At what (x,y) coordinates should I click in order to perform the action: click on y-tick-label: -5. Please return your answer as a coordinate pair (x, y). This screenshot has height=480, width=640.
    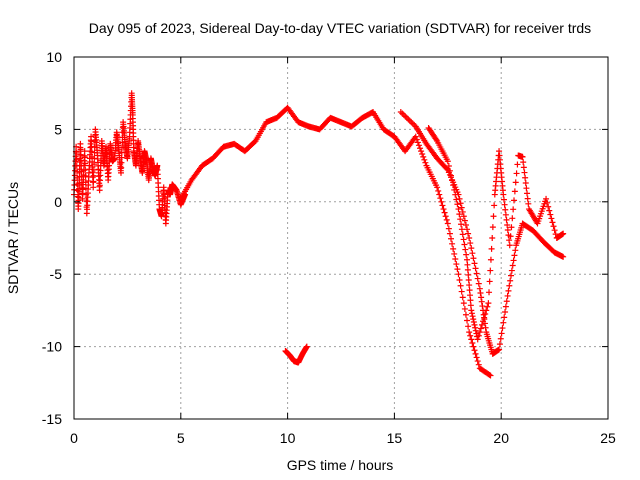
    Looking at the image, I should click on (56, 274).